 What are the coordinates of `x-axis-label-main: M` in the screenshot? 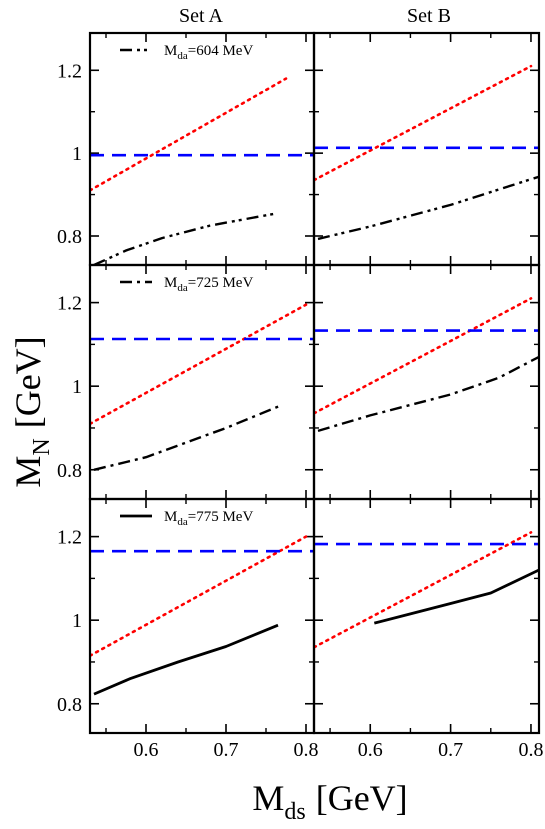 It's located at (268, 798).